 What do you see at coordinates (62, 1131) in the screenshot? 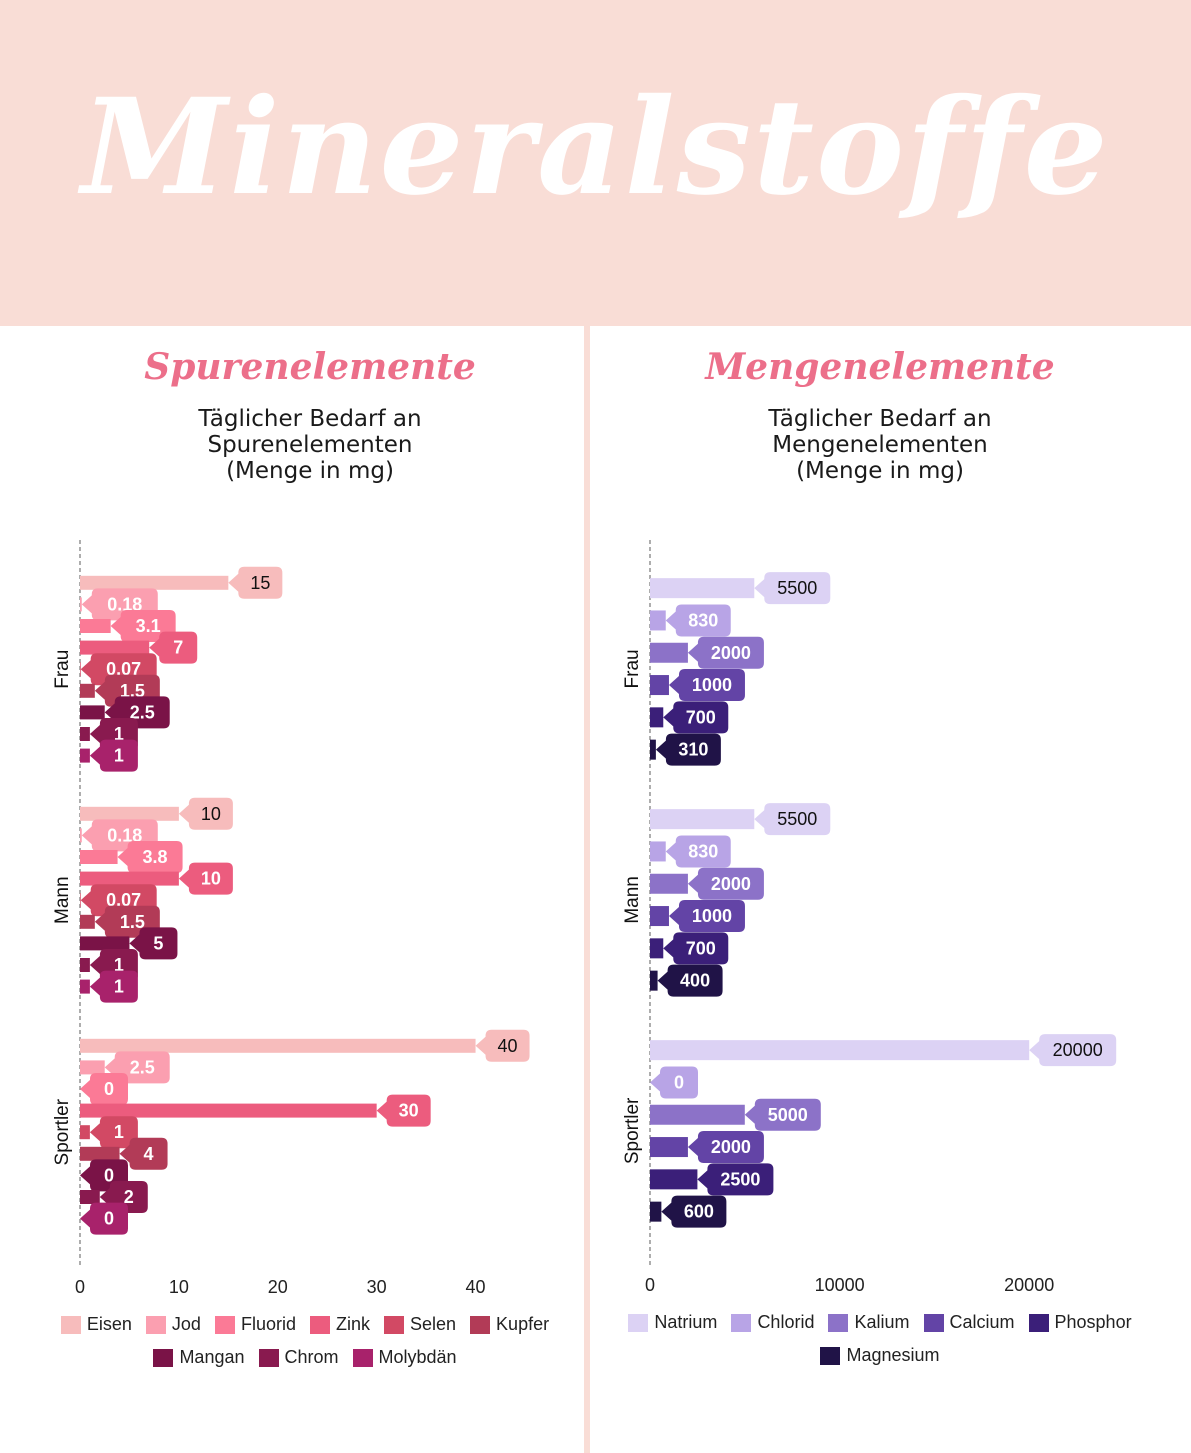
I see `group-label-sportler: Sportler` at bounding box center [62, 1131].